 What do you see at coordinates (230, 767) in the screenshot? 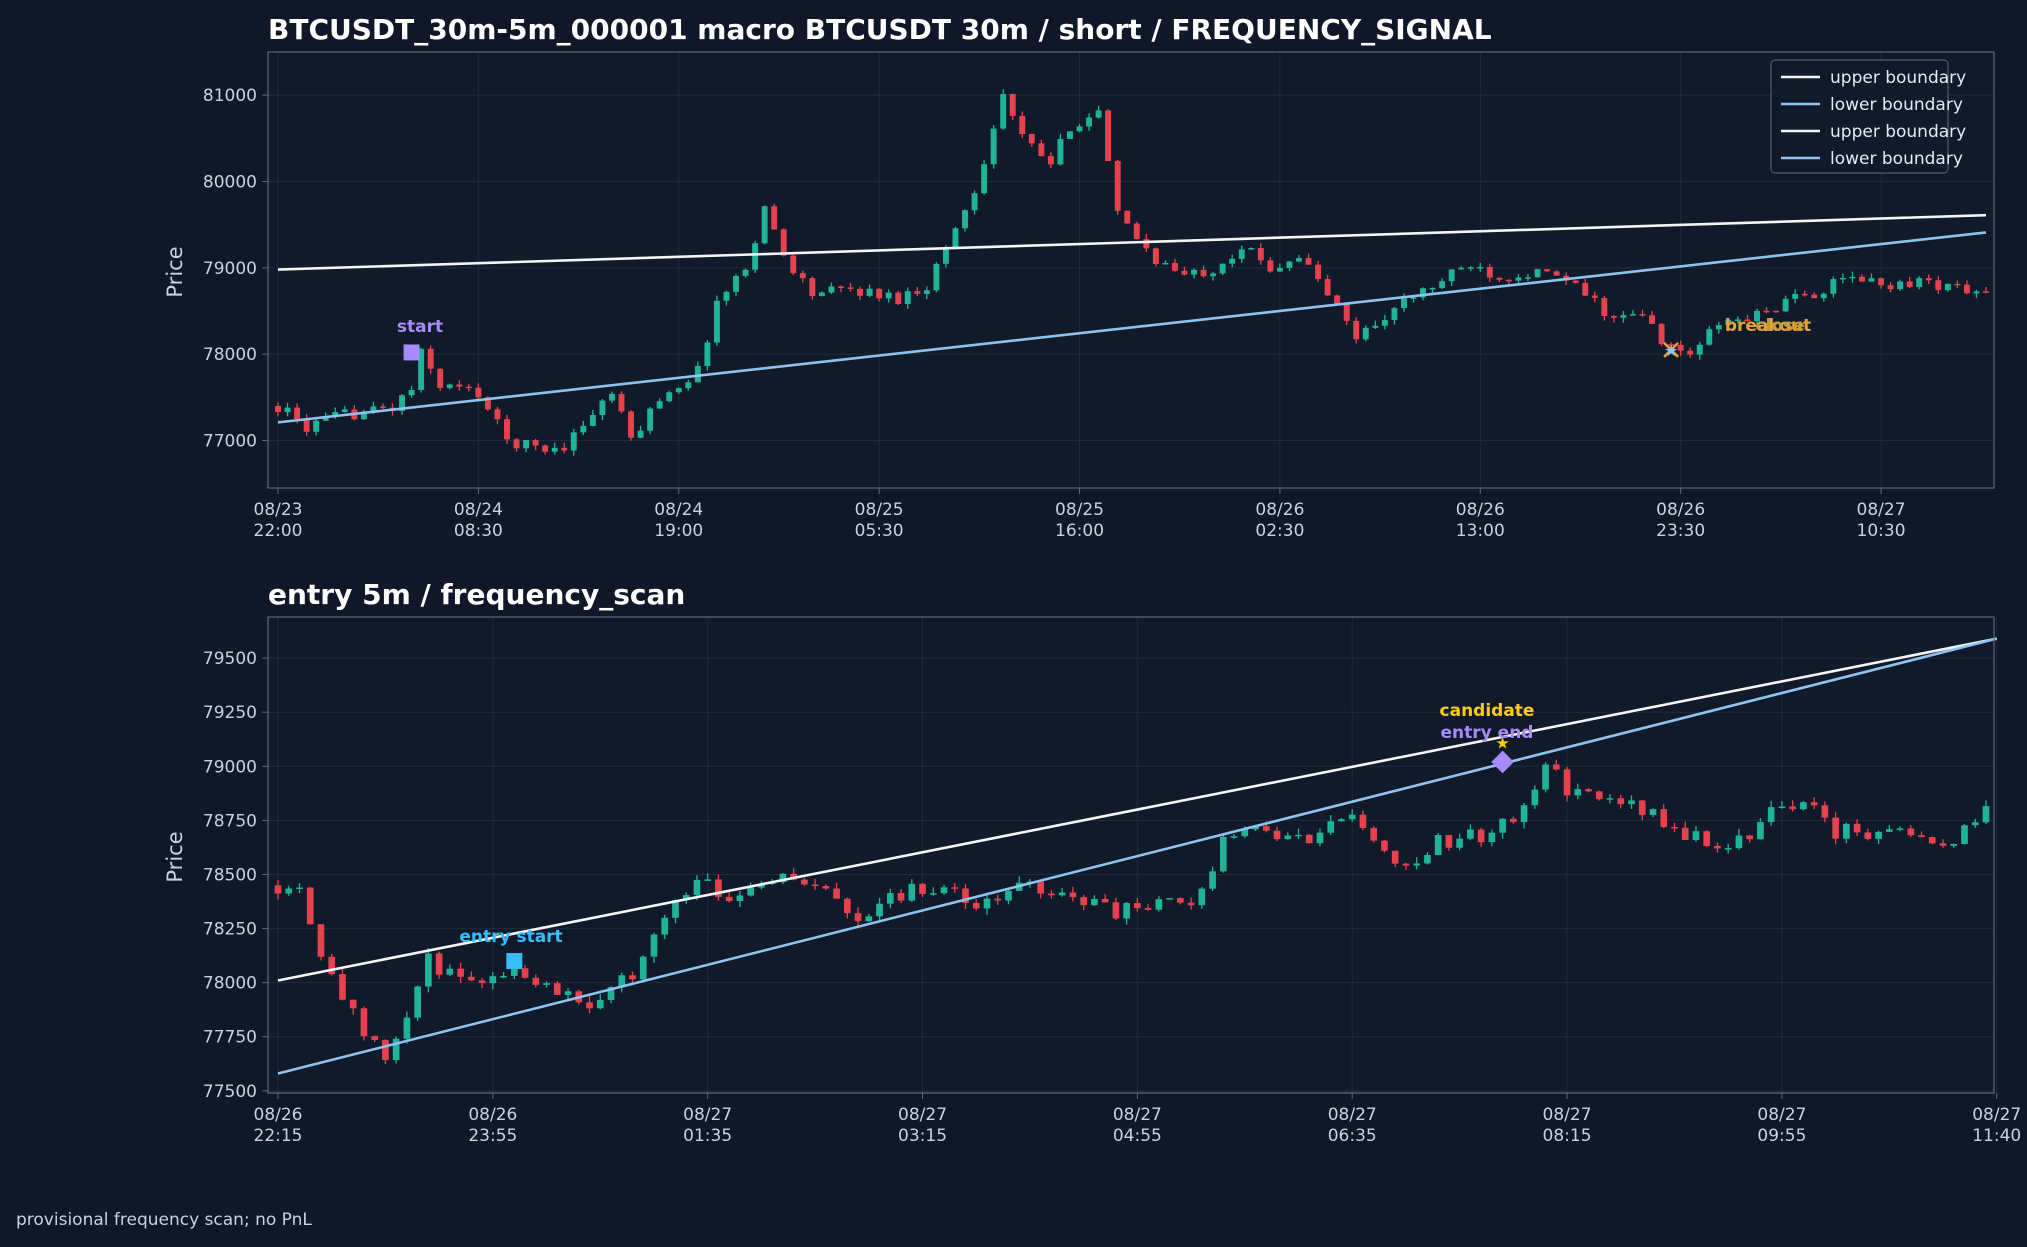
I see `entry-y-tick-label: 79000` at bounding box center [230, 767].